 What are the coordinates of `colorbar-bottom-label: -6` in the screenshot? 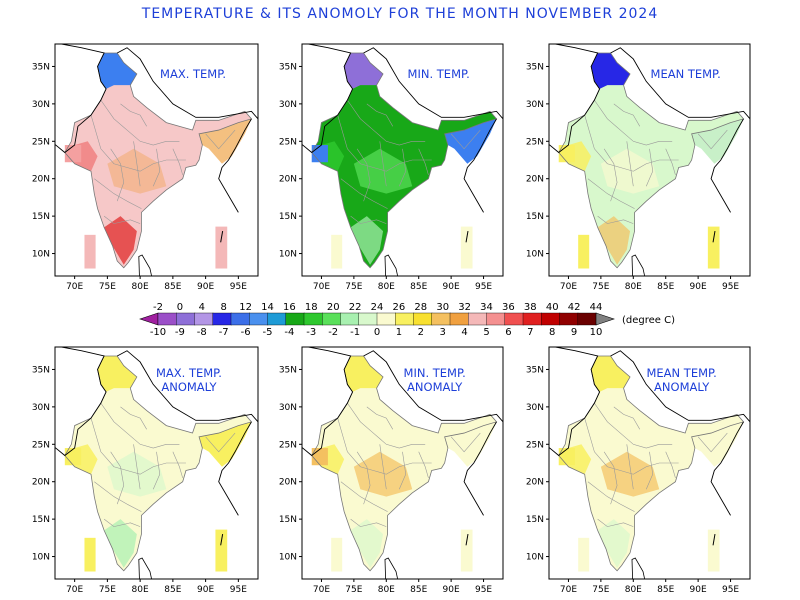 It's located at (246, 332).